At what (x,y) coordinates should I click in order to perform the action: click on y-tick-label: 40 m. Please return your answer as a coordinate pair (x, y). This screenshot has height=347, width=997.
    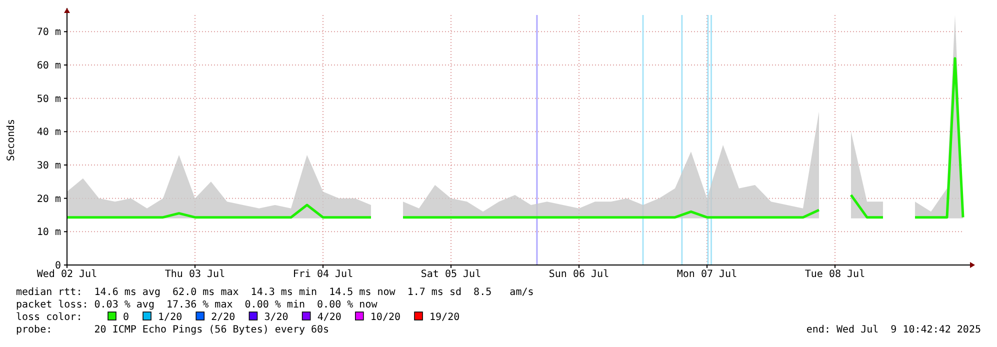
    Looking at the image, I should click on (48, 132).